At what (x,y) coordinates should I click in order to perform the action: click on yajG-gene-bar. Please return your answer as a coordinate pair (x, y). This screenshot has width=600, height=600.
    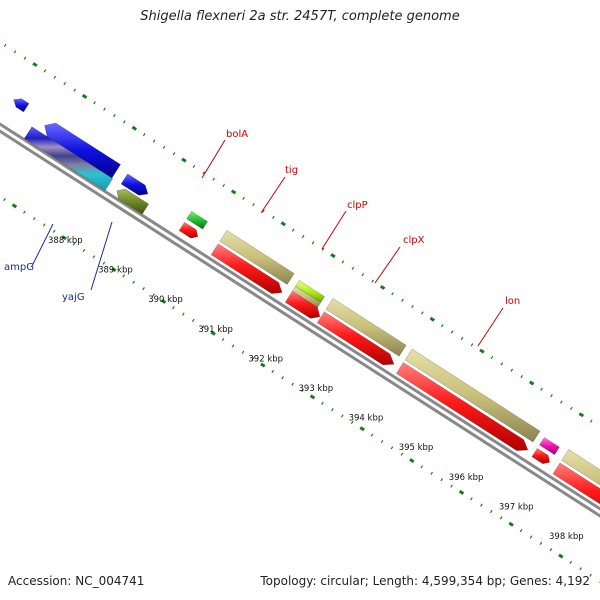
    Looking at the image, I should click on (133, 201).